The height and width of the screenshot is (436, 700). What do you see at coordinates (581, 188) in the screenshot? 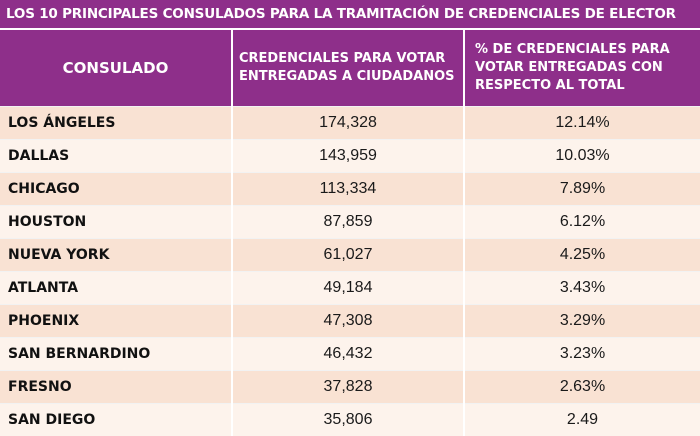
I see `porcentaje-cell: 7.89%` at bounding box center [581, 188].